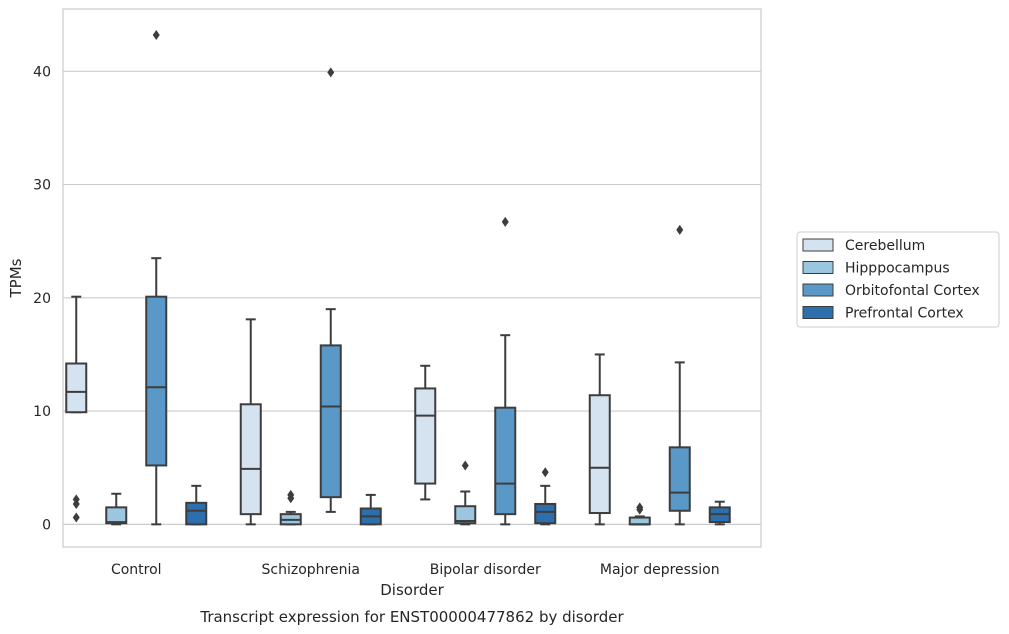 This screenshot has width=1009, height=634. Describe the element at coordinates (412, 590) in the screenshot. I see `x-axis-title: Disorder` at that location.